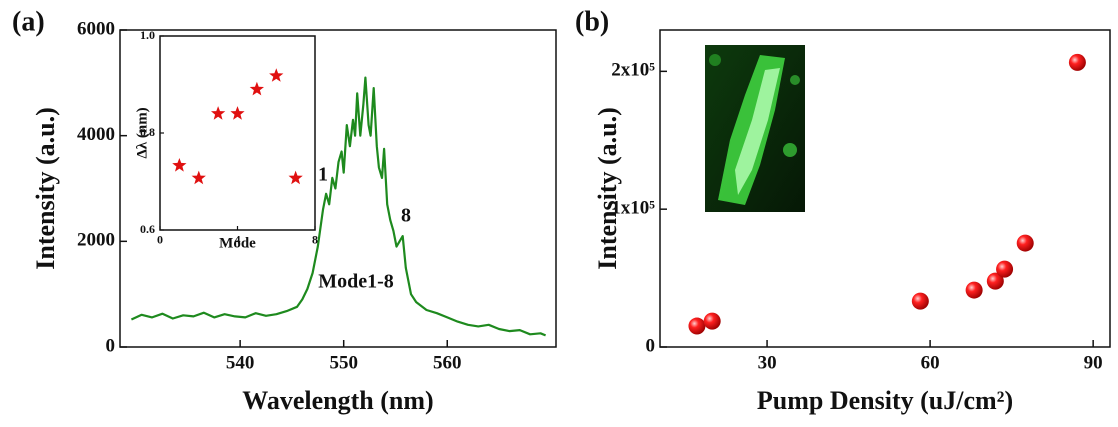 The image size is (1118, 427). What do you see at coordinates (147, 35) in the screenshot?
I see `y-tick-label: 1.0` at bounding box center [147, 35].